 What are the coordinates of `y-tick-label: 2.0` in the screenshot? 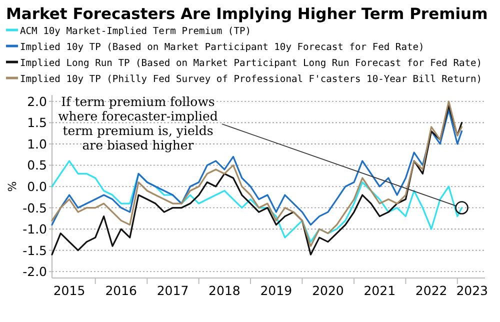 It's located at (37, 101).